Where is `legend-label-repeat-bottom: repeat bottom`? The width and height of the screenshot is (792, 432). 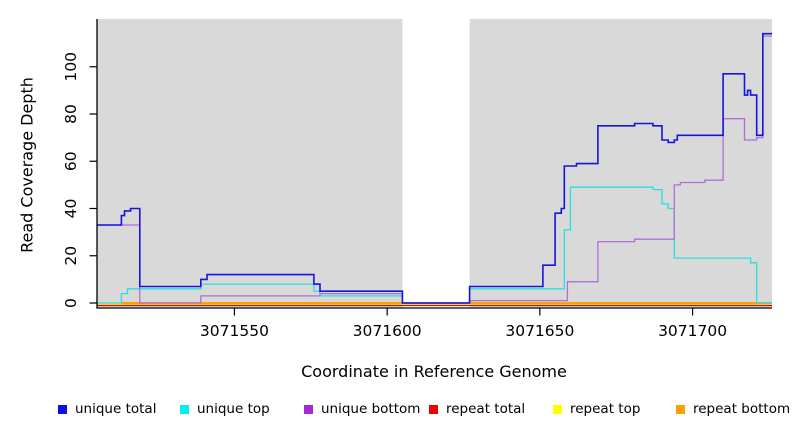
legend-label-repeat-bottom: repeat bottom is located at coordinates (742, 409).